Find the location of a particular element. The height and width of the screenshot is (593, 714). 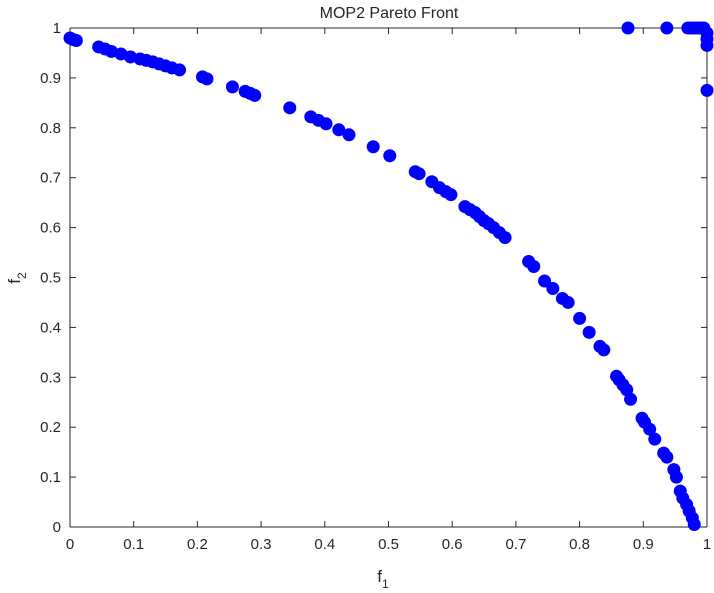

y-tick-label: 0.9 is located at coordinates (50, 78).